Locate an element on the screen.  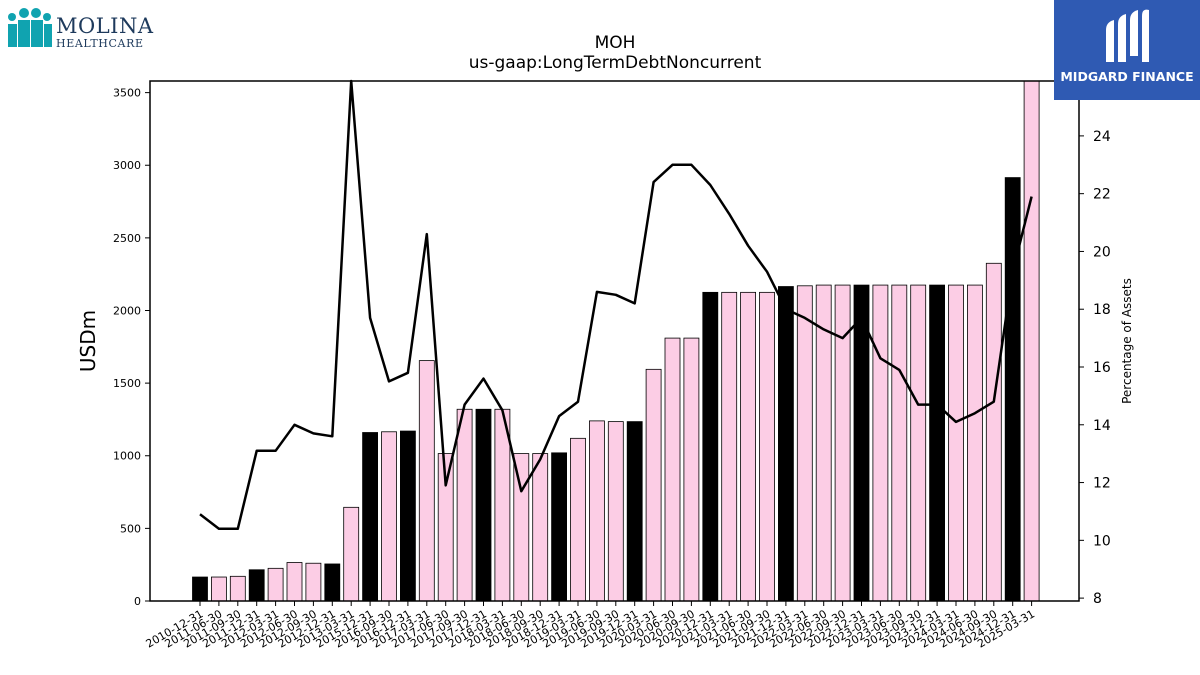
molina-logo-sub: HEALTHCARE is located at coordinates (100, 43).